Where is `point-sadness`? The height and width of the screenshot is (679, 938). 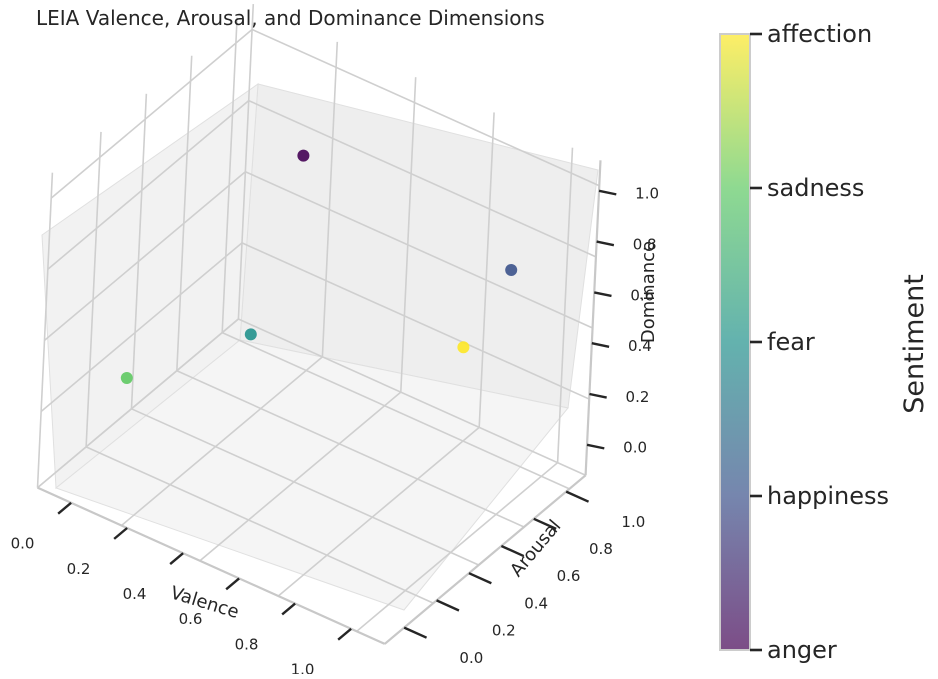
point-sadness is located at coordinates (126, 378).